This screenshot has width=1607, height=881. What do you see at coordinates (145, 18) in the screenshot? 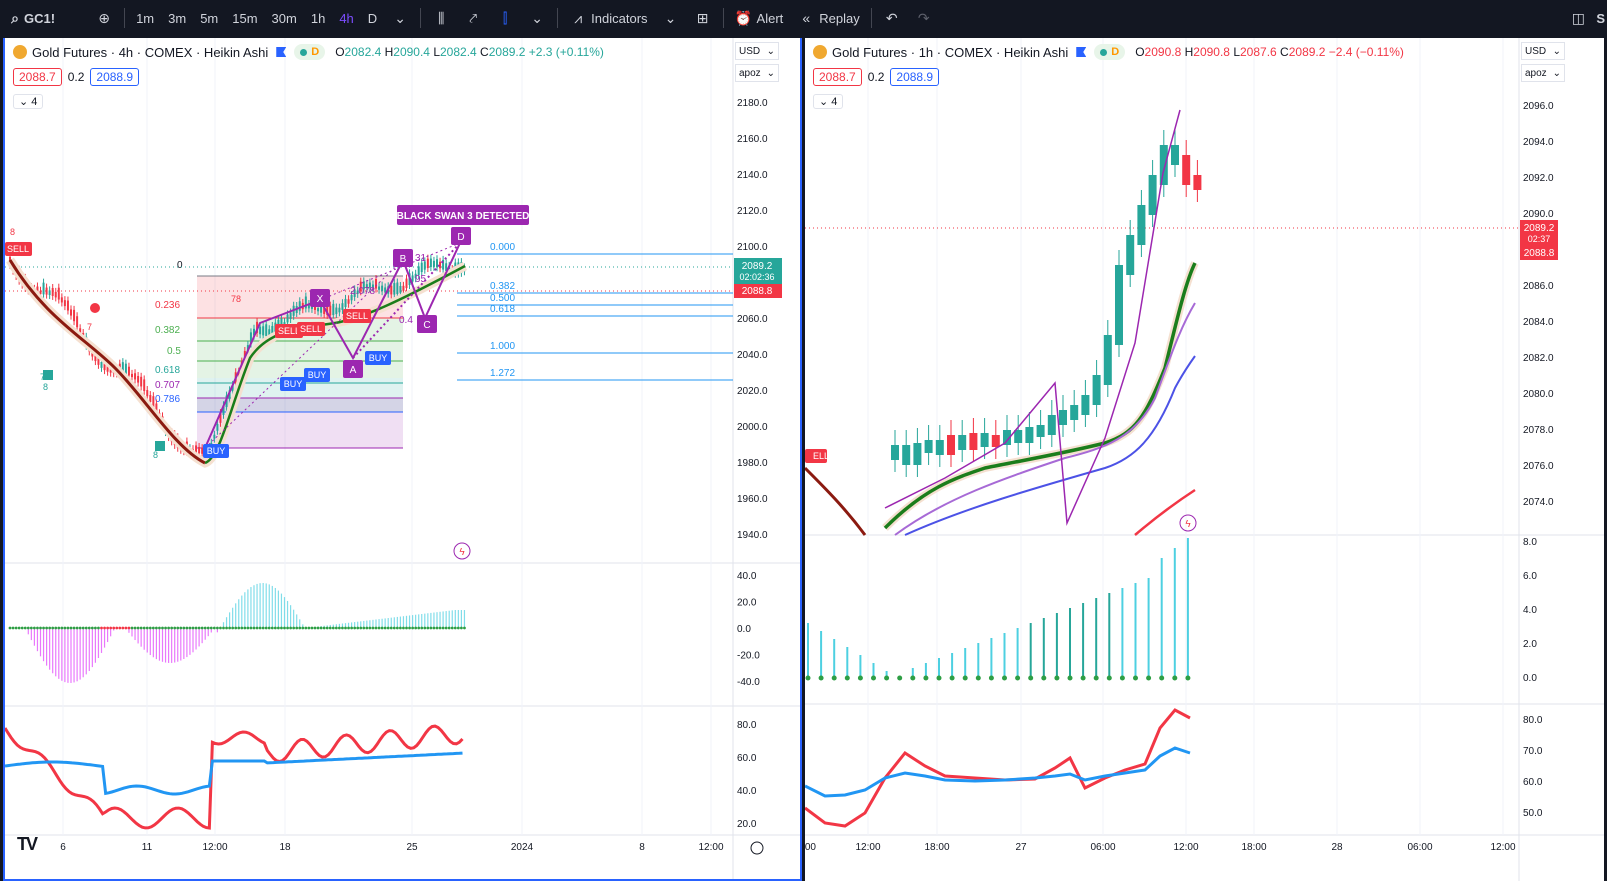
I see `tf-1m: 1m` at bounding box center [145, 18].